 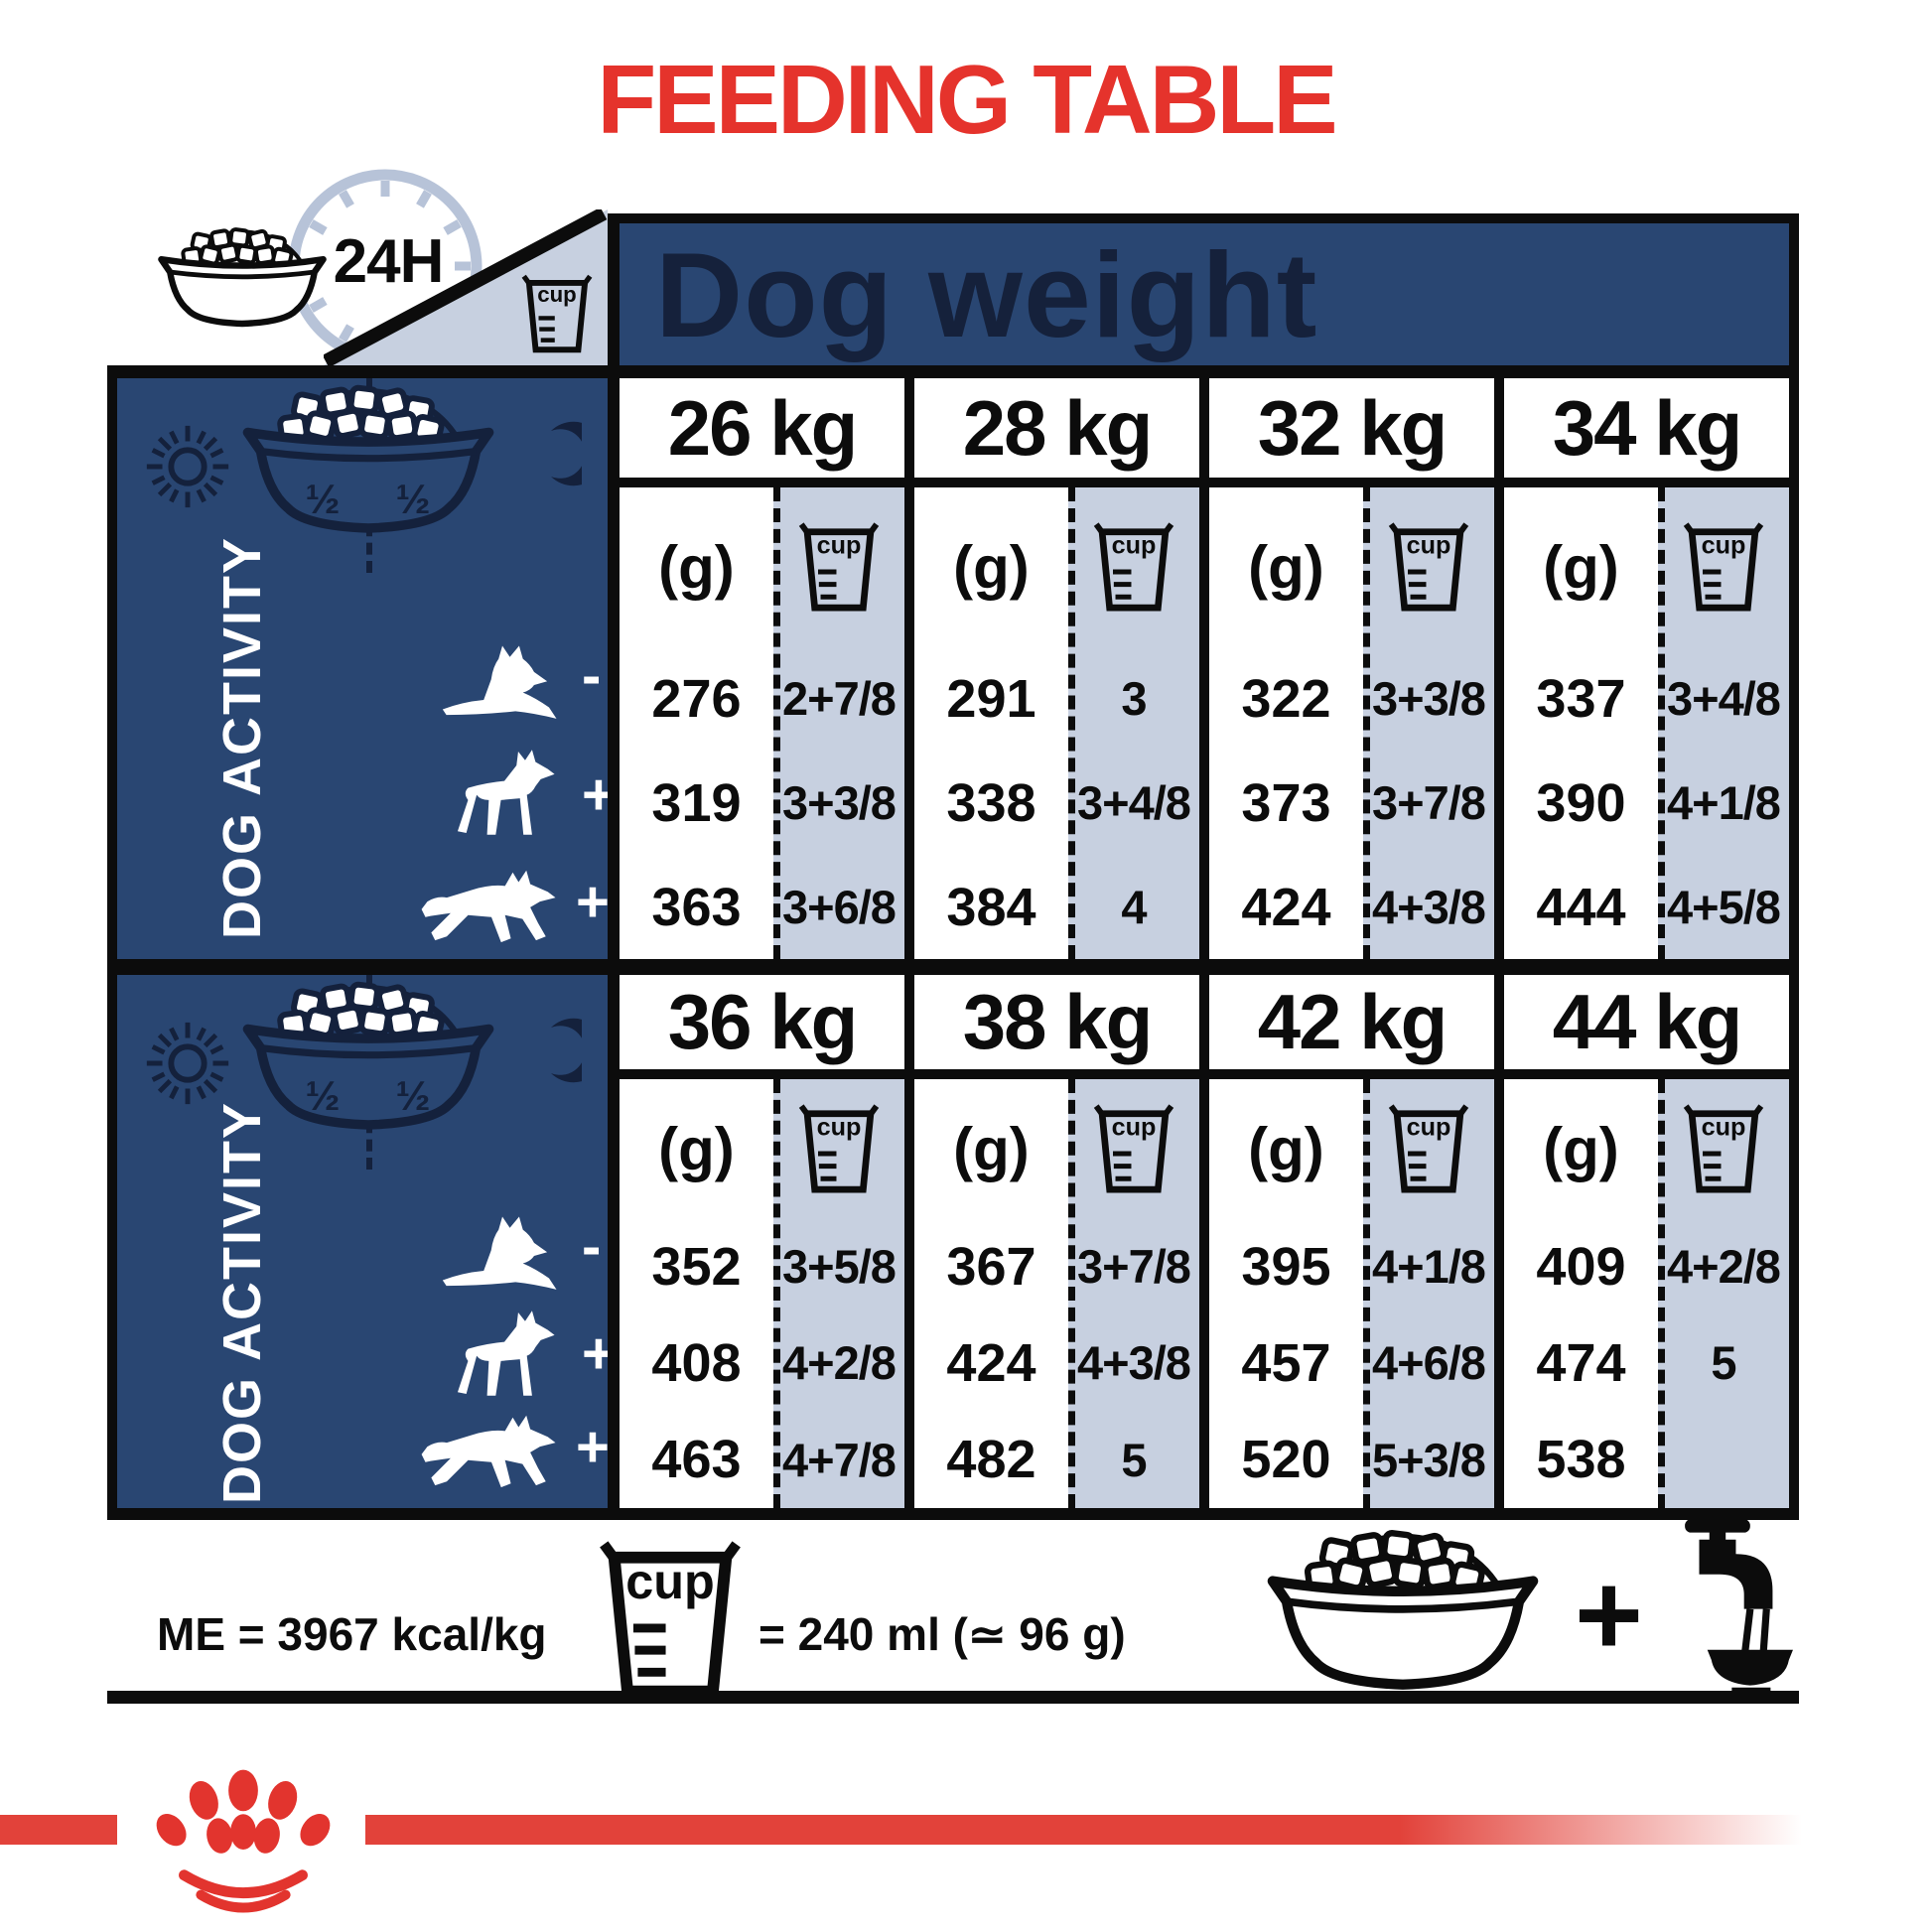 I want to click on corner-triangle, so click(x=466, y=287).